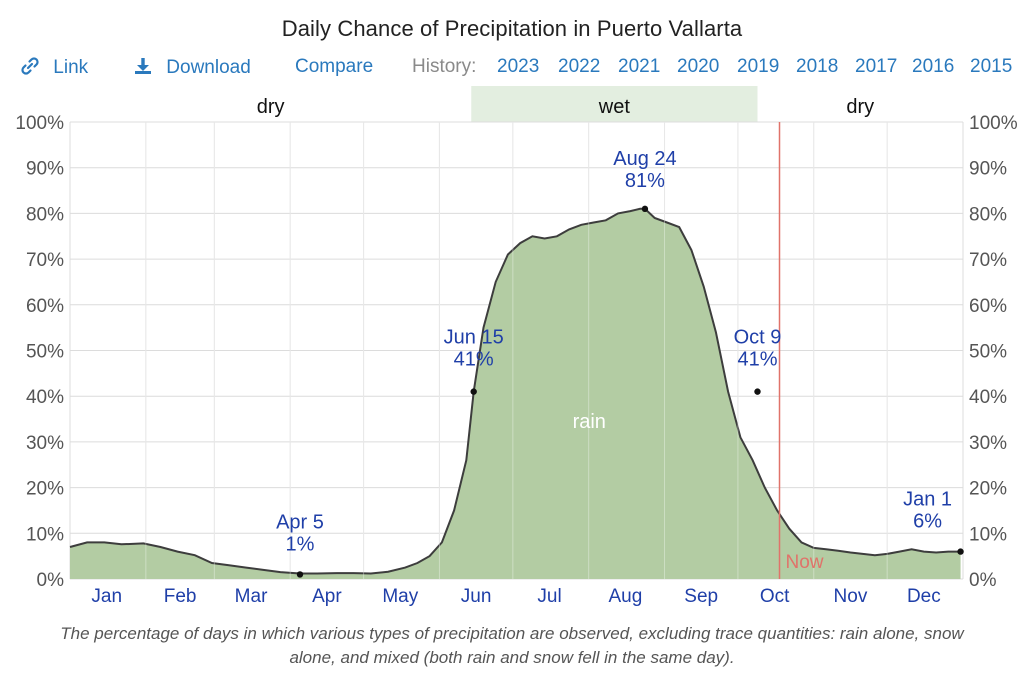 This screenshot has height=692, width=1024. Describe the element at coordinates (988, 260) in the screenshot. I see `y-tick-right: 70%` at that location.